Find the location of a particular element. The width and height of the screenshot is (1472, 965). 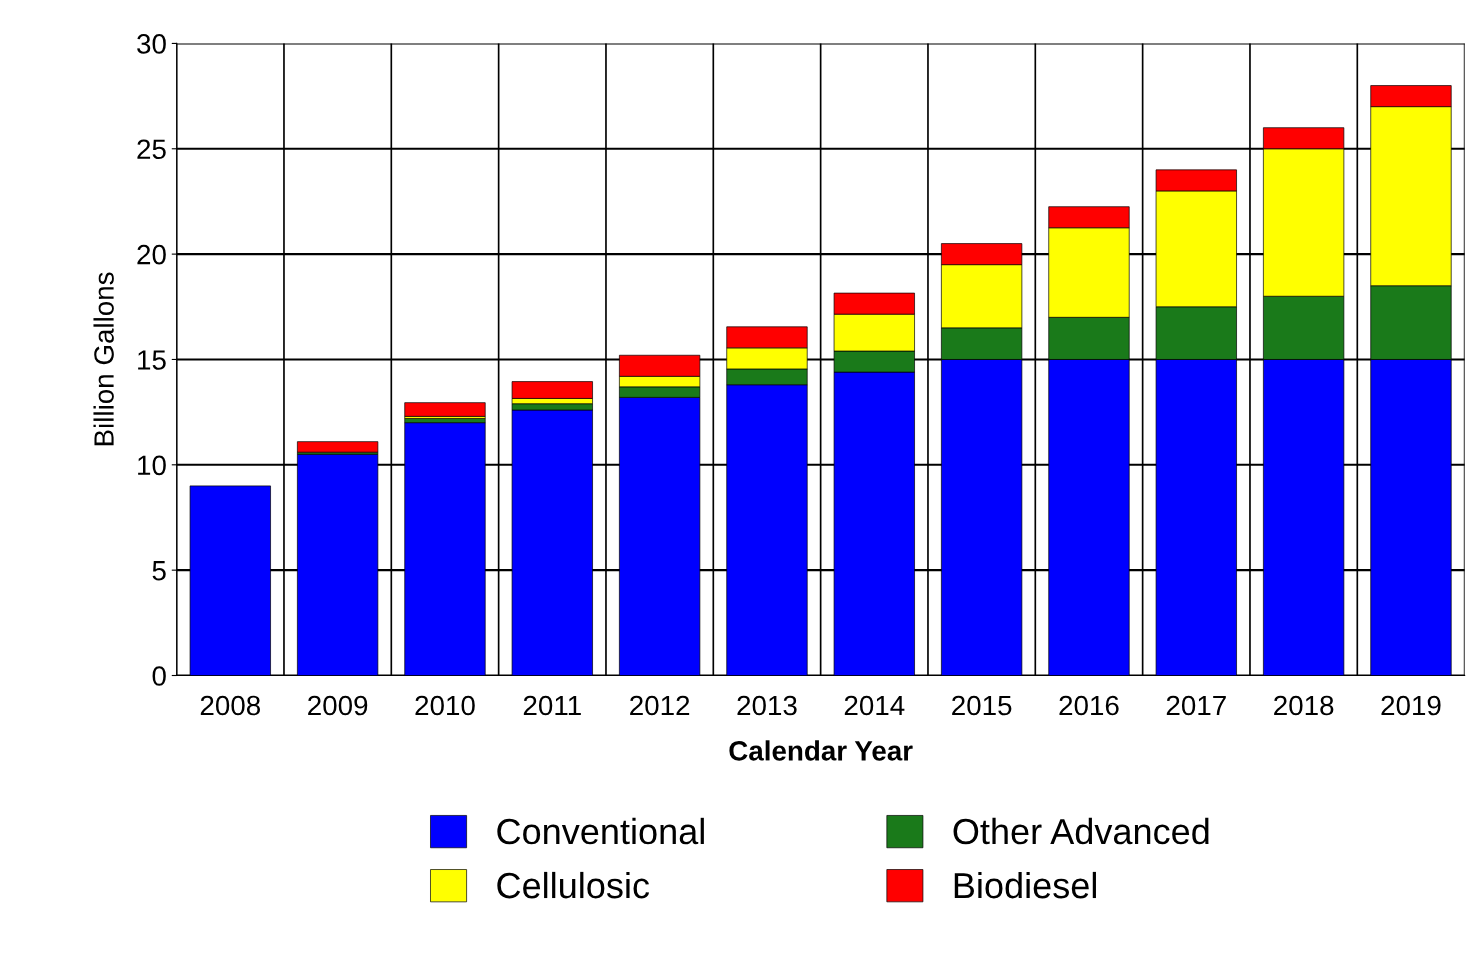

y-tick-label: 10 is located at coordinates (152, 465).